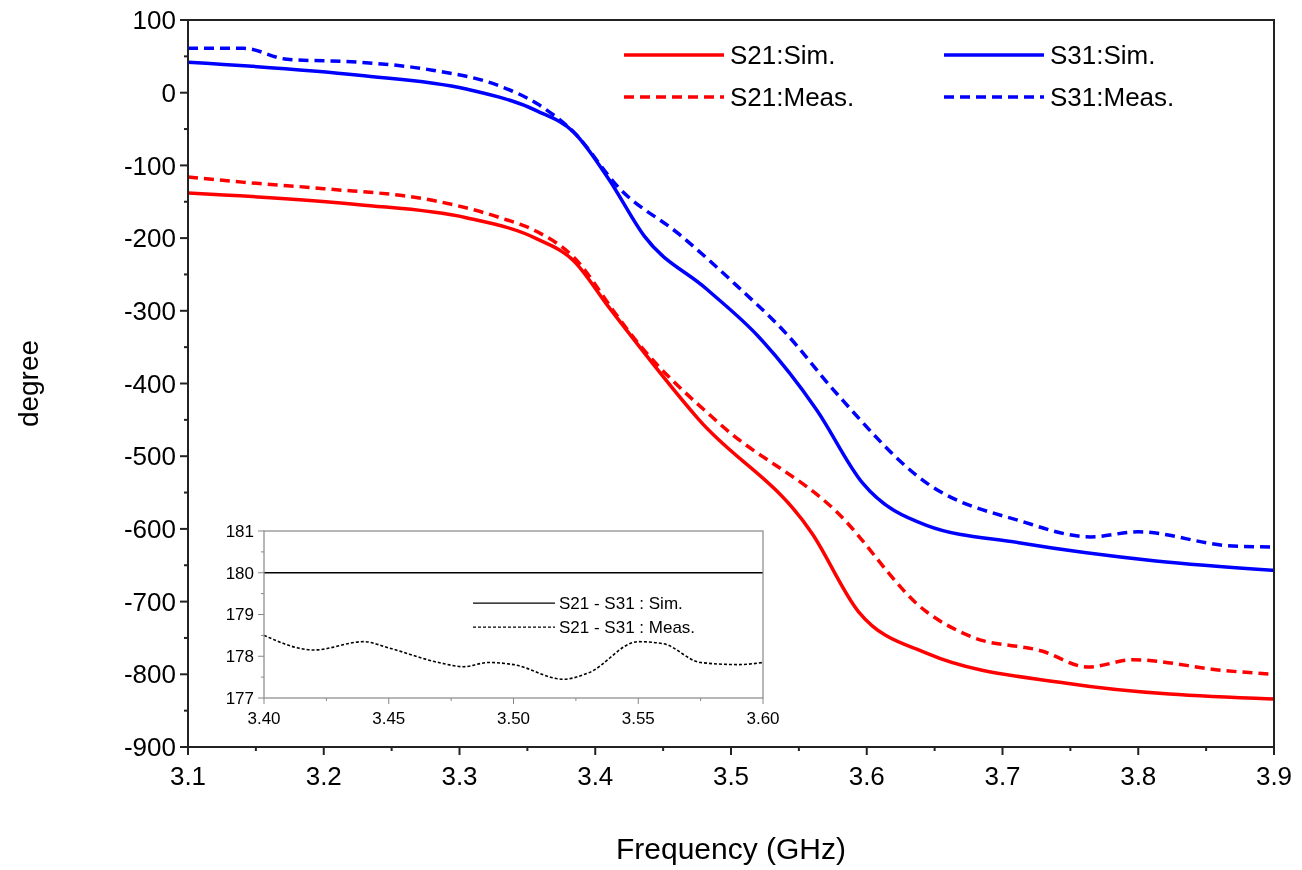 This screenshot has height=870, width=1302. I want to click on y-tick-label: -900, so click(149, 747).